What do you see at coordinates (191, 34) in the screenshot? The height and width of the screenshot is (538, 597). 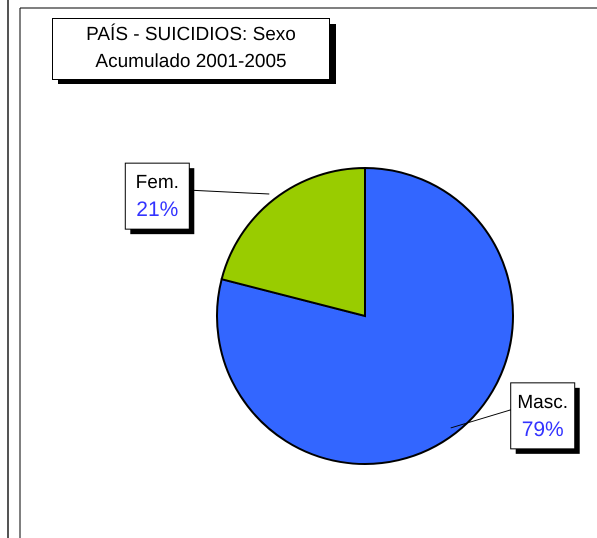 I see `chart-title: PAÍS - SUICIDIOS: Sexo` at bounding box center [191, 34].